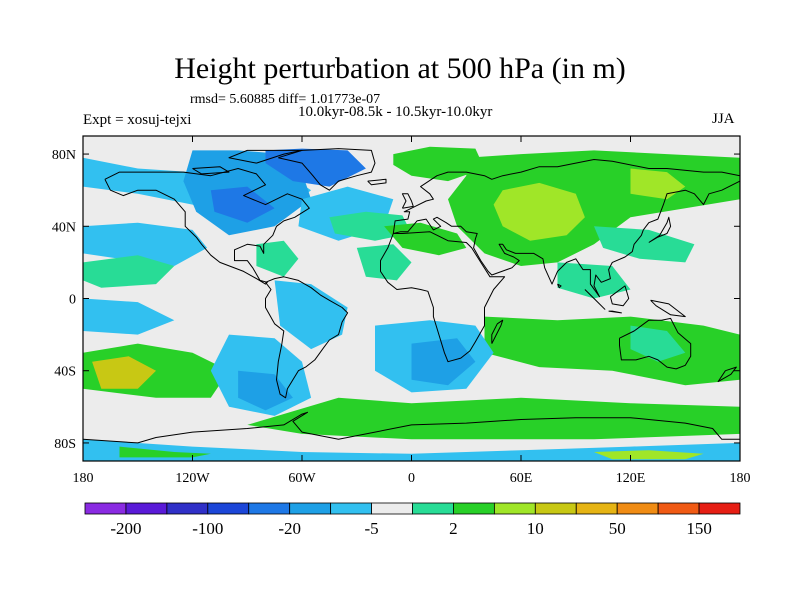 The width and height of the screenshot is (800, 600). Describe the element at coordinates (285, 99) in the screenshot. I see `rmsd-diff-stats: rmsd= 5.60885 diff= 1.01773e-07` at that location.